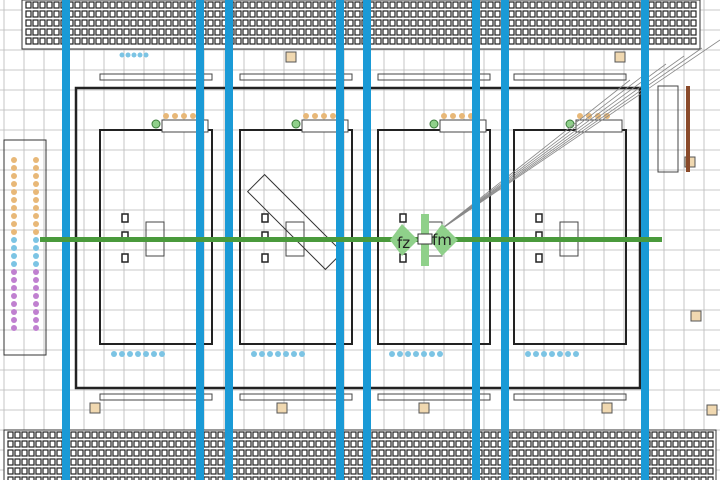 The width and height of the screenshot is (720, 480). I want to click on axis-box, so click(425, 239).